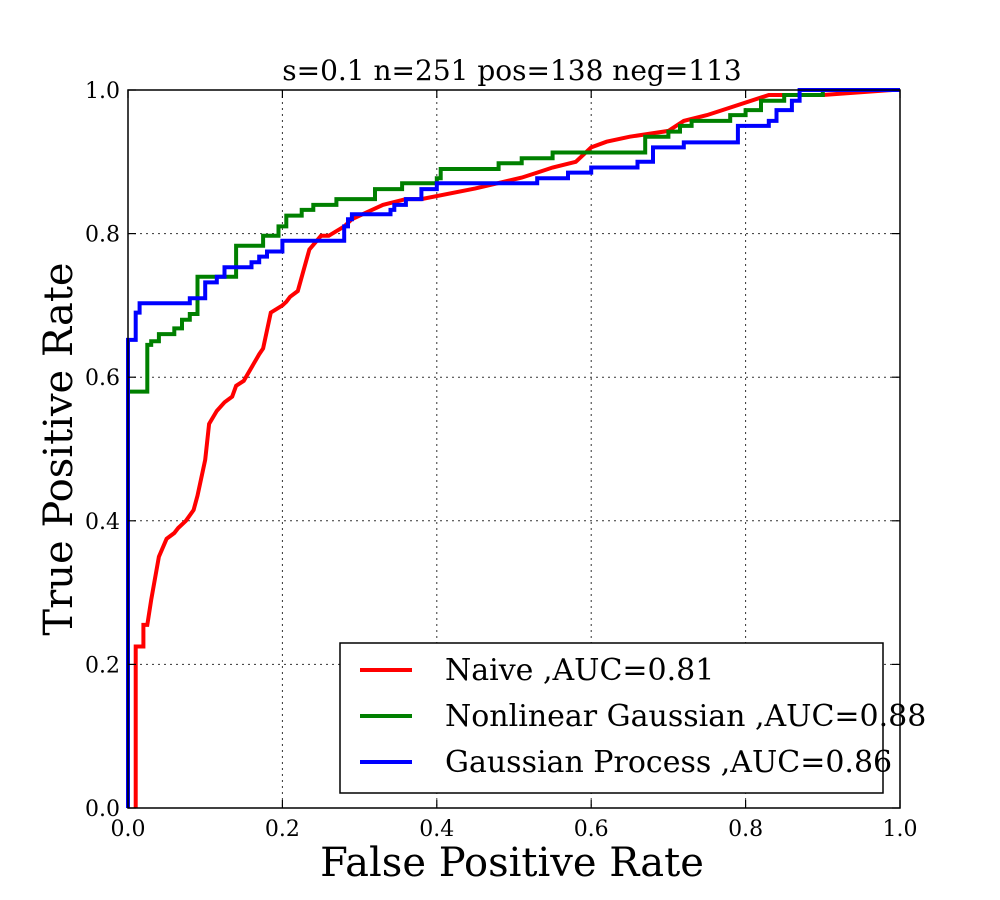  What do you see at coordinates (128, 829) in the screenshot?
I see `x-tick-label: 0.0` at bounding box center [128, 829].